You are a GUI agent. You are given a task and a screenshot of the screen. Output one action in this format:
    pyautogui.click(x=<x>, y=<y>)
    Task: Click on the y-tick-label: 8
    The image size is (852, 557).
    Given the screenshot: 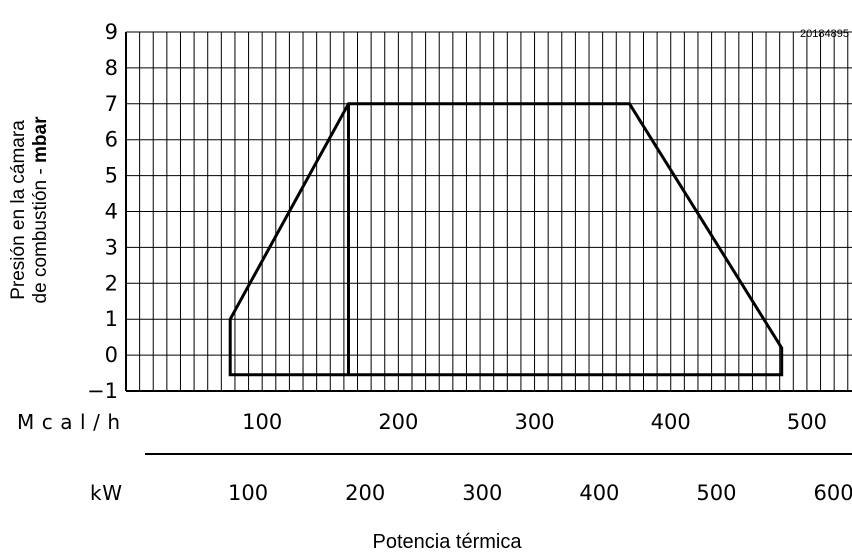 What is the action you would take?
    pyautogui.click(x=111, y=68)
    